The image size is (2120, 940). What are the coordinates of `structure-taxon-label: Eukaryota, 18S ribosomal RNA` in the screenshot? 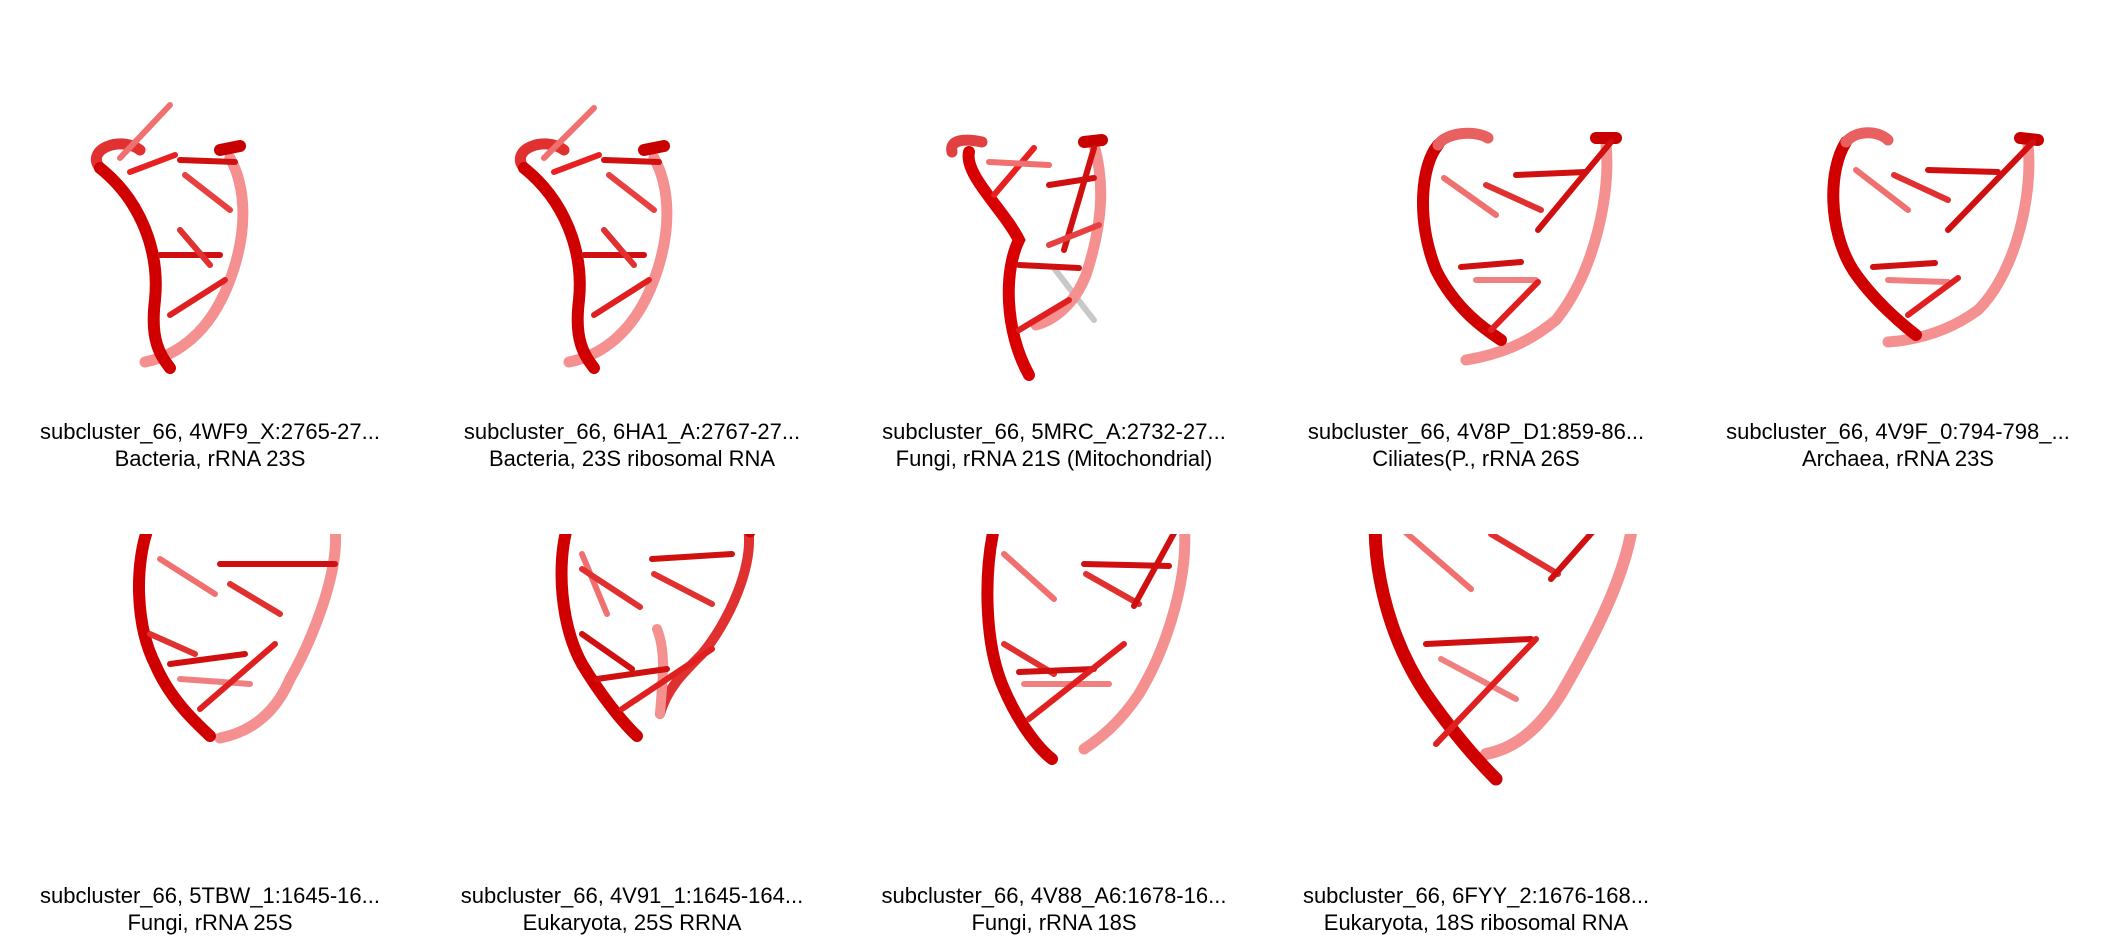 It's located at (1476, 922).